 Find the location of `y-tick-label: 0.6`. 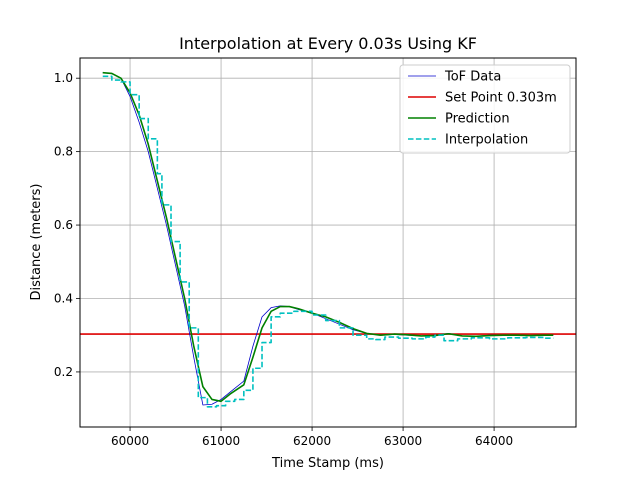

y-tick-label: 0.6 is located at coordinates (63, 225).